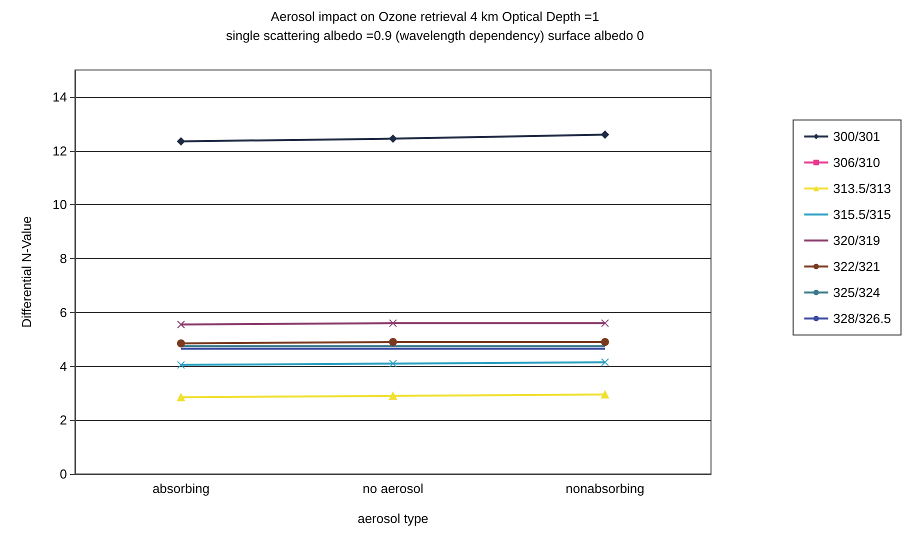 This screenshot has height=536, width=911. Describe the element at coordinates (605, 488) in the screenshot. I see `x-tick-label: nonabsorbing` at that location.